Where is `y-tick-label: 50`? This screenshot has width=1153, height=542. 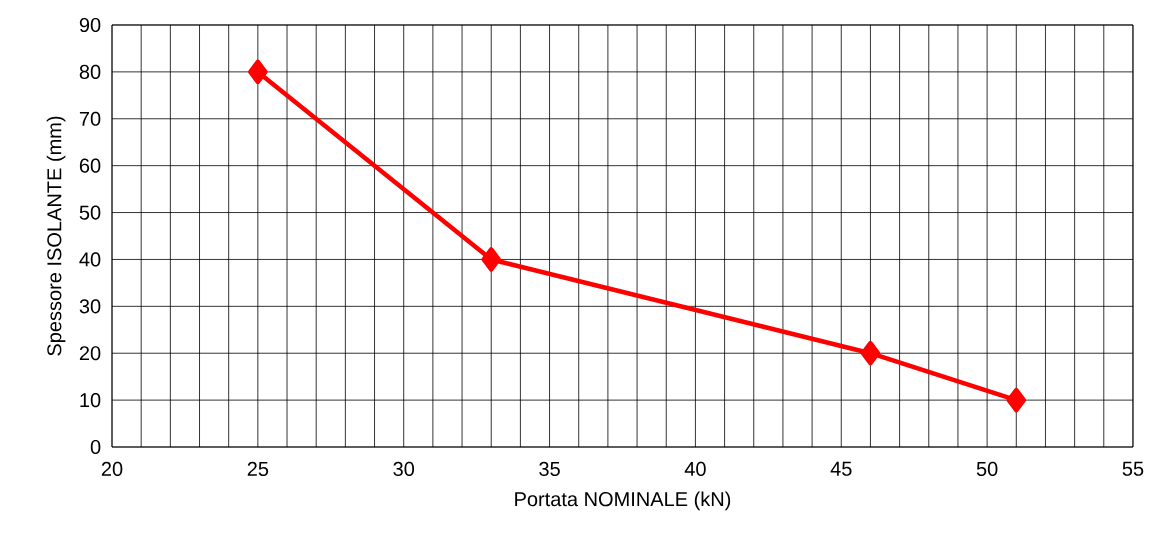
y-tick-label: 50 is located at coordinates (90, 212).